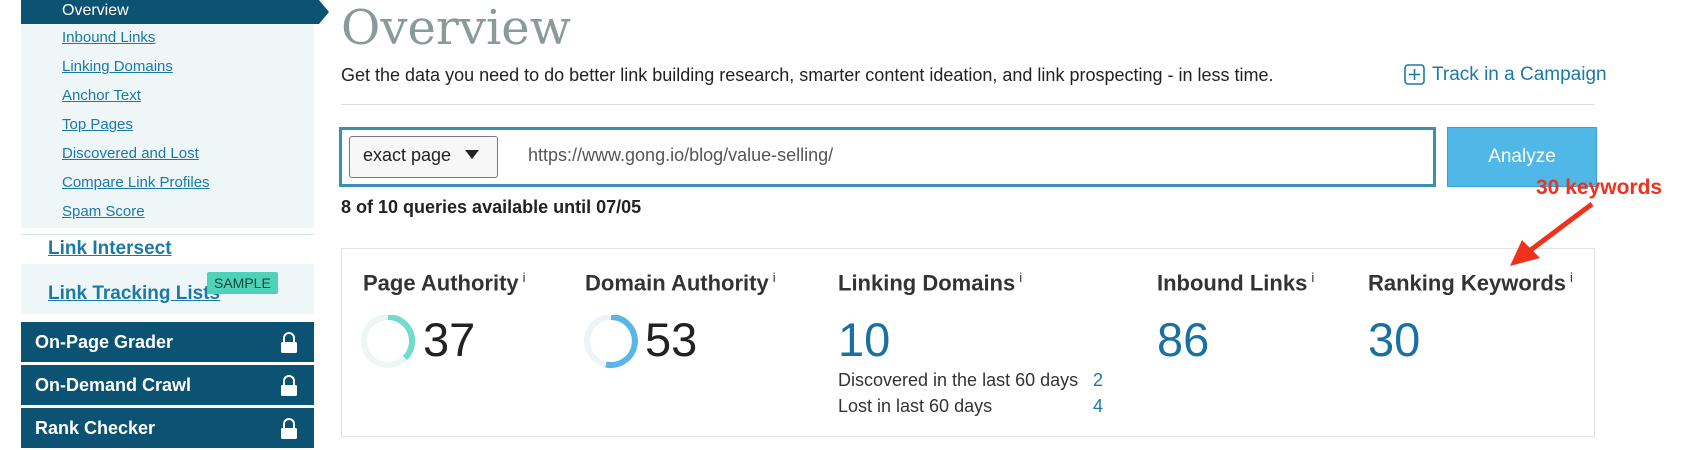 The height and width of the screenshot is (450, 1694). I want to click on hr, so click(967, 104).